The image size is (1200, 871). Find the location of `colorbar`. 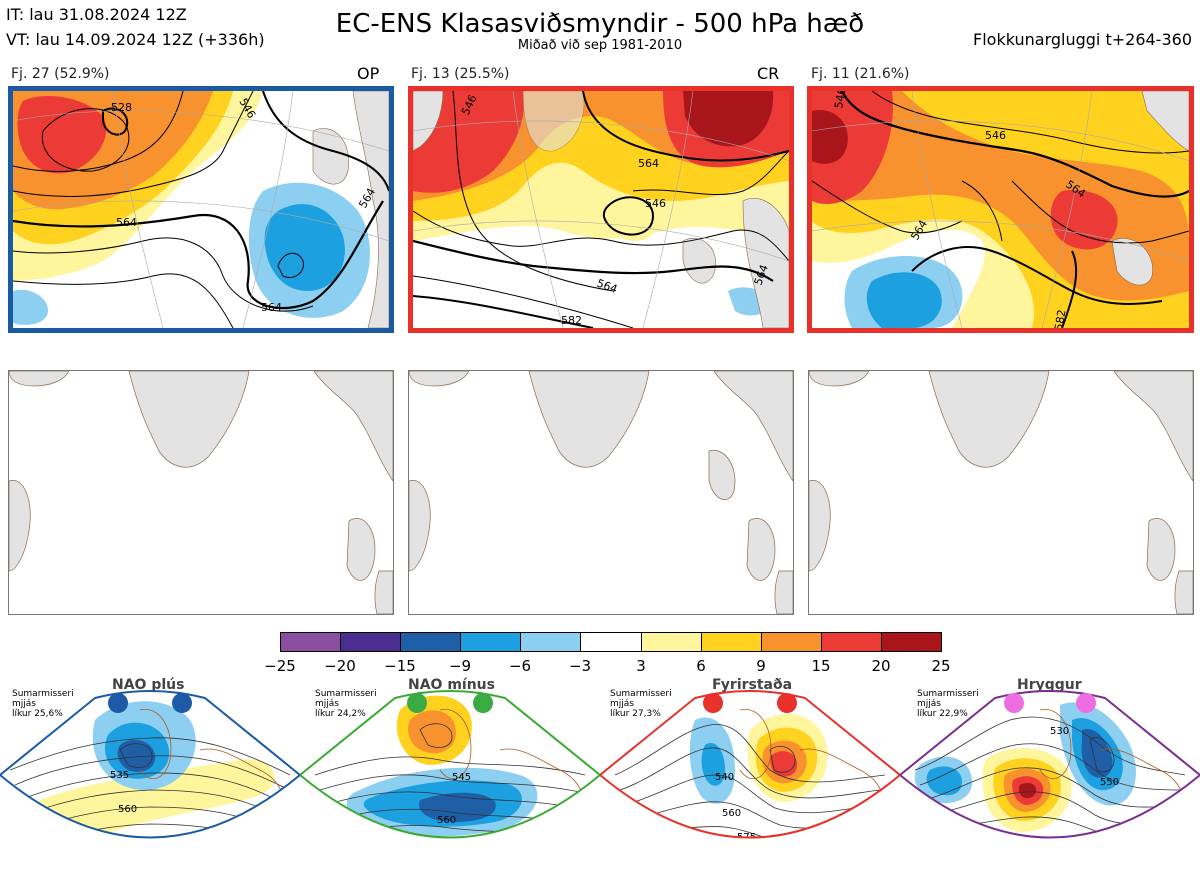

colorbar is located at coordinates (611, 642).